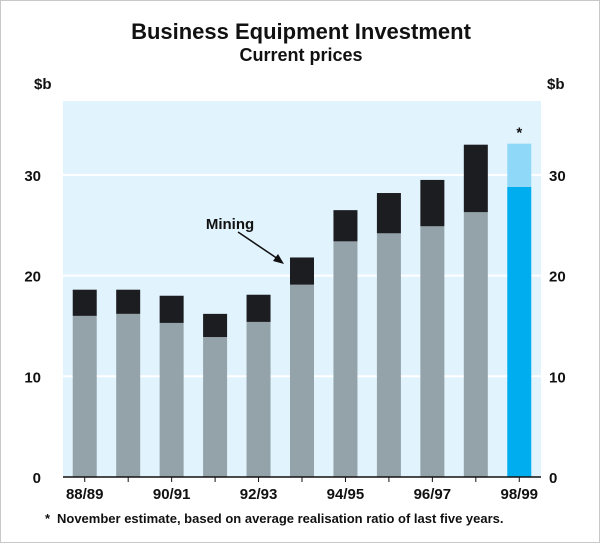 This screenshot has height=544, width=600. I want to click on x-tick-label: 98/99, so click(519, 494).